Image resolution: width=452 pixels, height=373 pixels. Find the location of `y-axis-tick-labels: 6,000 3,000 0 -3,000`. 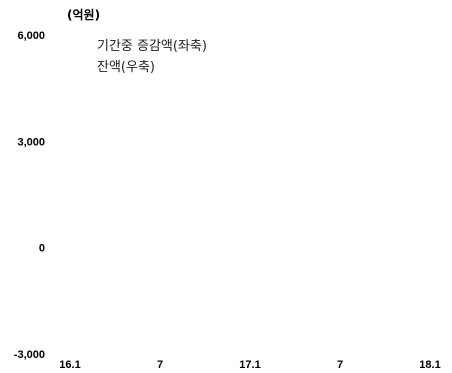

y-axis-tick-labels: 6,000 3,000 0 -3,000 is located at coordinates (29, 195).